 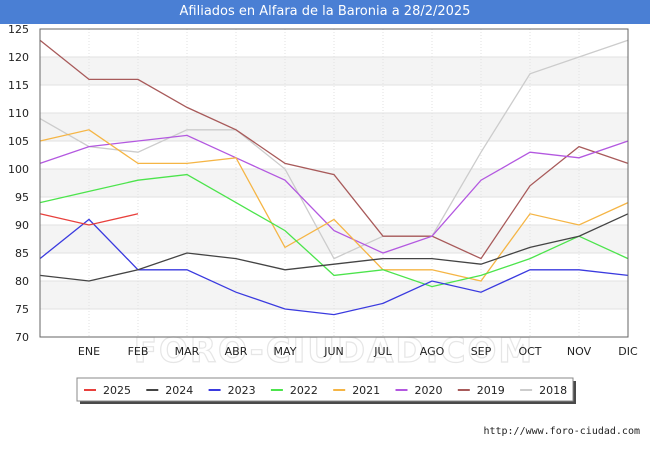 I want to click on series-line-2025, so click(x=89, y=219).